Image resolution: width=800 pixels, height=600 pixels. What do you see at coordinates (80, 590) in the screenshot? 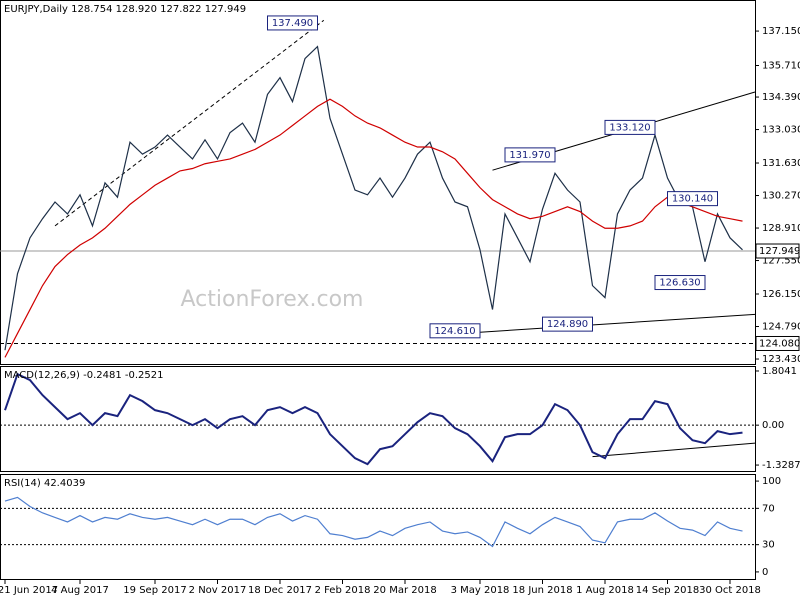
I see `x-tick-label: 4 Aug 2017` at bounding box center [80, 590].